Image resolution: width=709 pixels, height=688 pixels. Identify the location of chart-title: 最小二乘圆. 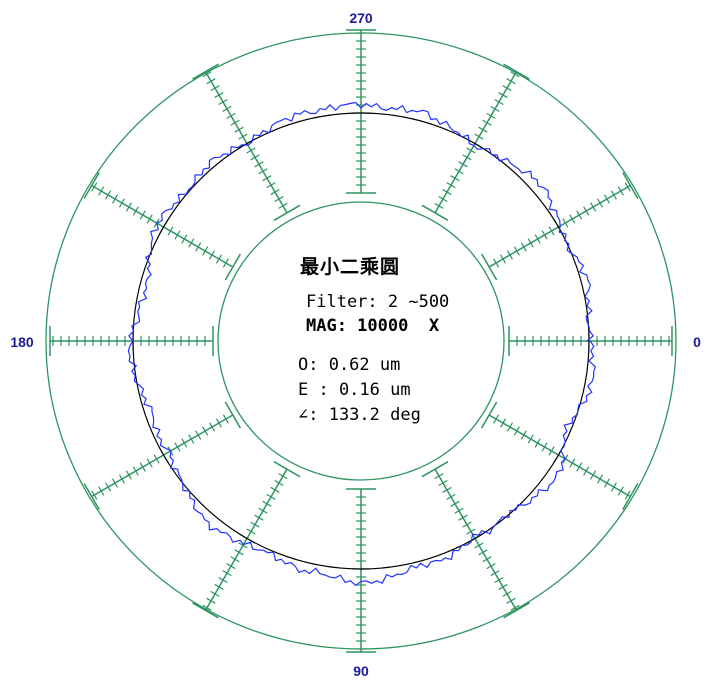
(350, 267).